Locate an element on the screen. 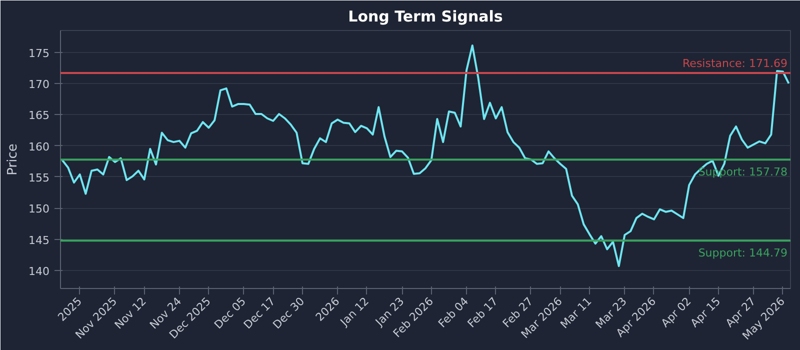 This screenshot has width=800, height=350. y-tick-label: 150 is located at coordinates (39, 209).